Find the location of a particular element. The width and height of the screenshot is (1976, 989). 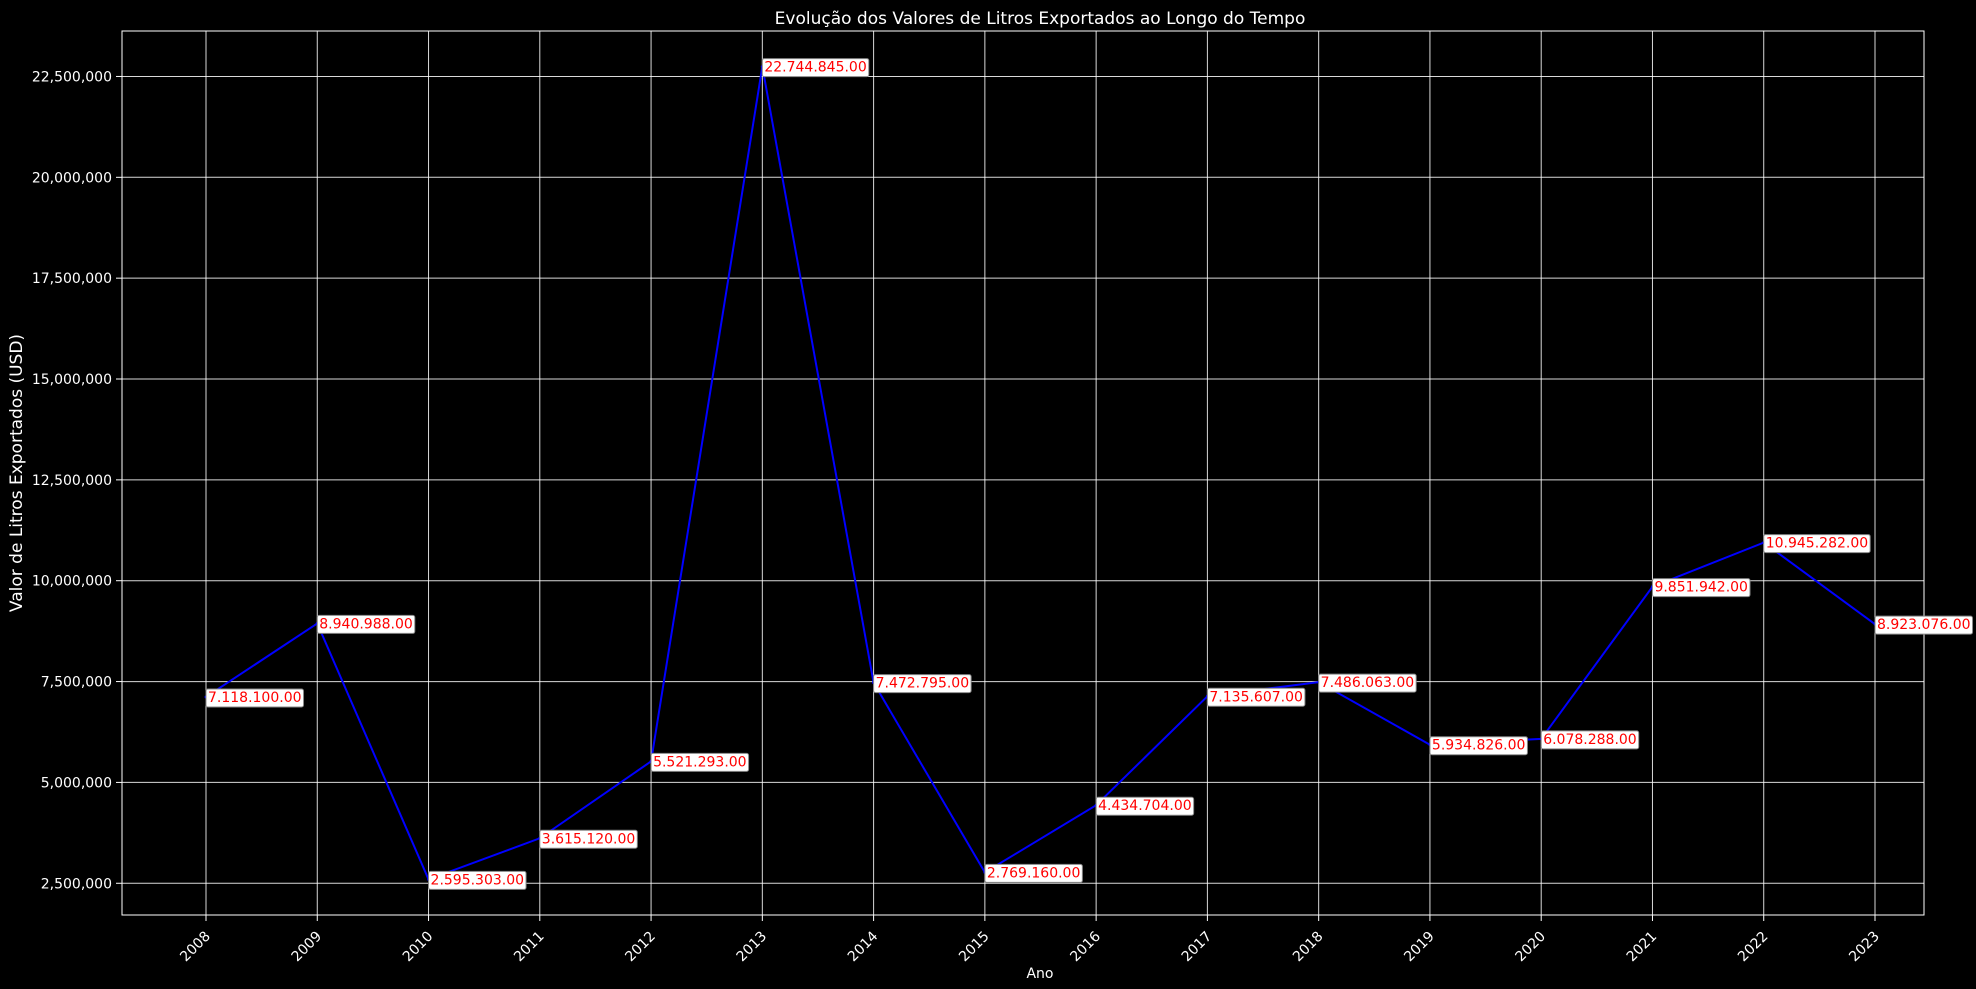

y-tick-label: 20,000,000 is located at coordinates (72, 178).